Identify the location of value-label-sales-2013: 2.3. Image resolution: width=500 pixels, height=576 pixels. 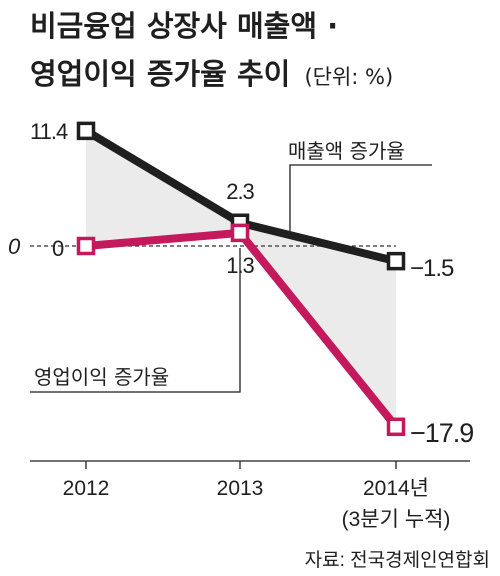
(240, 191).